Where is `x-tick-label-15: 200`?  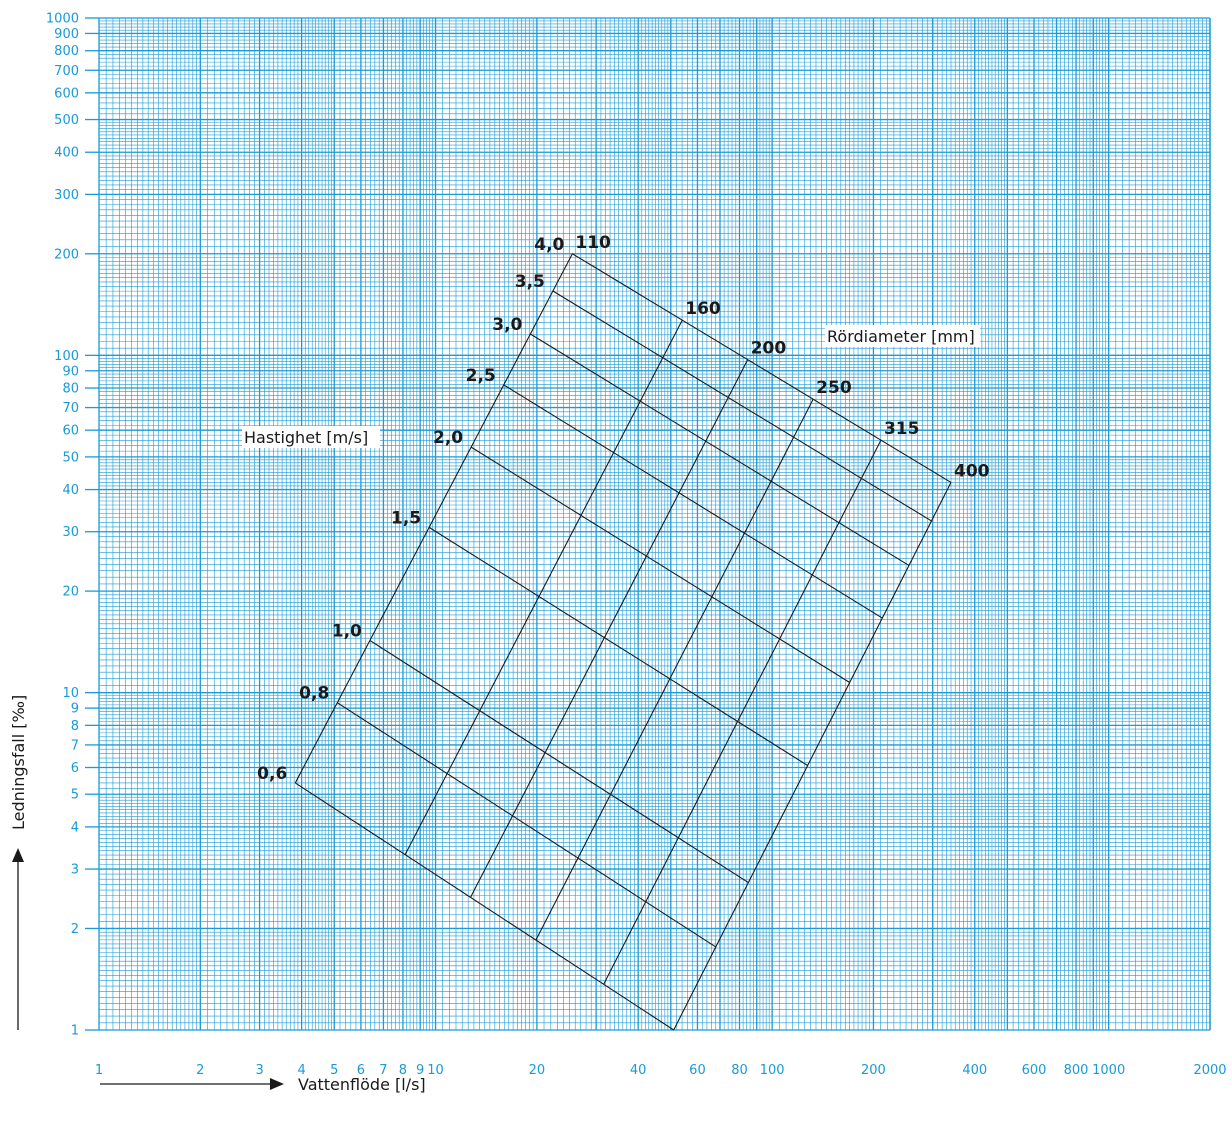
x-tick-label-15: 200 is located at coordinates (873, 1070).